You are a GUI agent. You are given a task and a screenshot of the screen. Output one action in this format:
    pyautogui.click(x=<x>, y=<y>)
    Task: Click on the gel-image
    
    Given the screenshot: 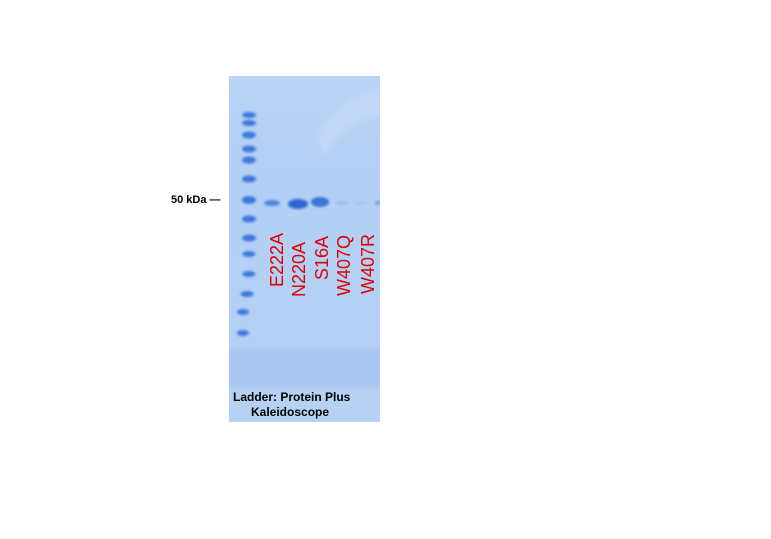 What is the action you would take?
    pyautogui.click(x=304, y=249)
    